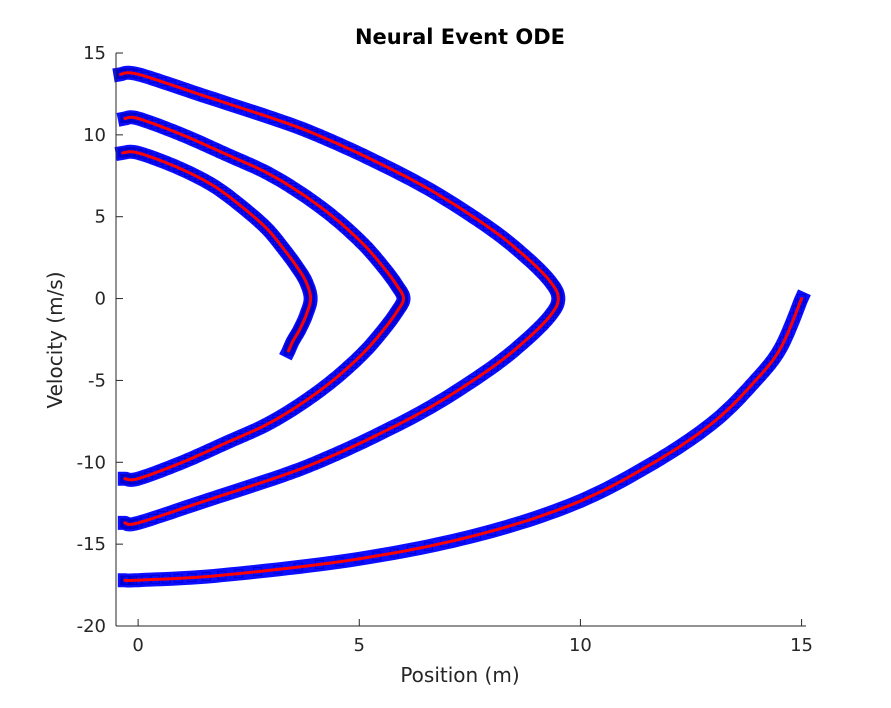 The height and width of the screenshot is (708, 891). What do you see at coordinates (580, 645) in the screenshot?
I see `x-tick-label: 10` at bounding box center [580, 645].